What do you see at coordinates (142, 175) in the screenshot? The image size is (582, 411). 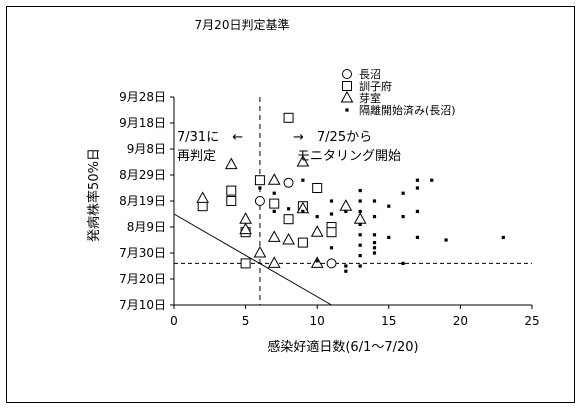 I see `y-tick-label: 8月29日` at bounding box center [142, 175].